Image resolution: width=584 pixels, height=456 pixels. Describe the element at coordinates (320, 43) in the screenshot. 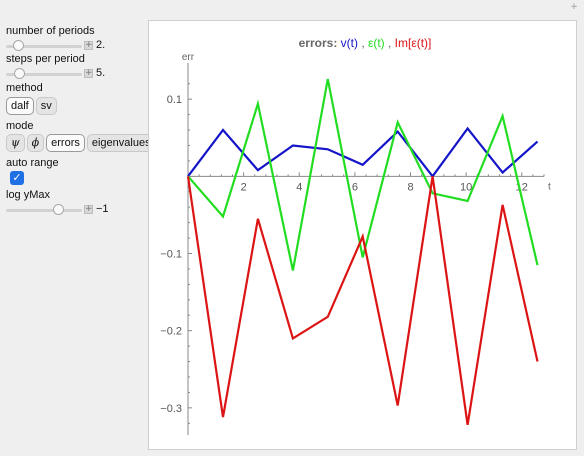

I see `chart-title-prefix: errors:` at that location.